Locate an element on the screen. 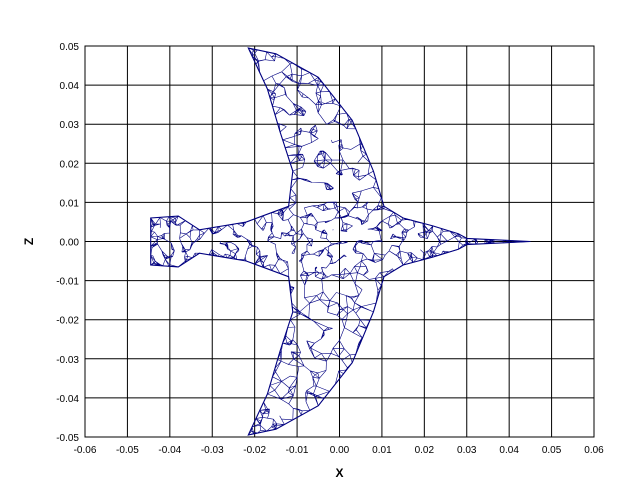  y-tick-label: 0.00 is located at coordinates (70, 243).